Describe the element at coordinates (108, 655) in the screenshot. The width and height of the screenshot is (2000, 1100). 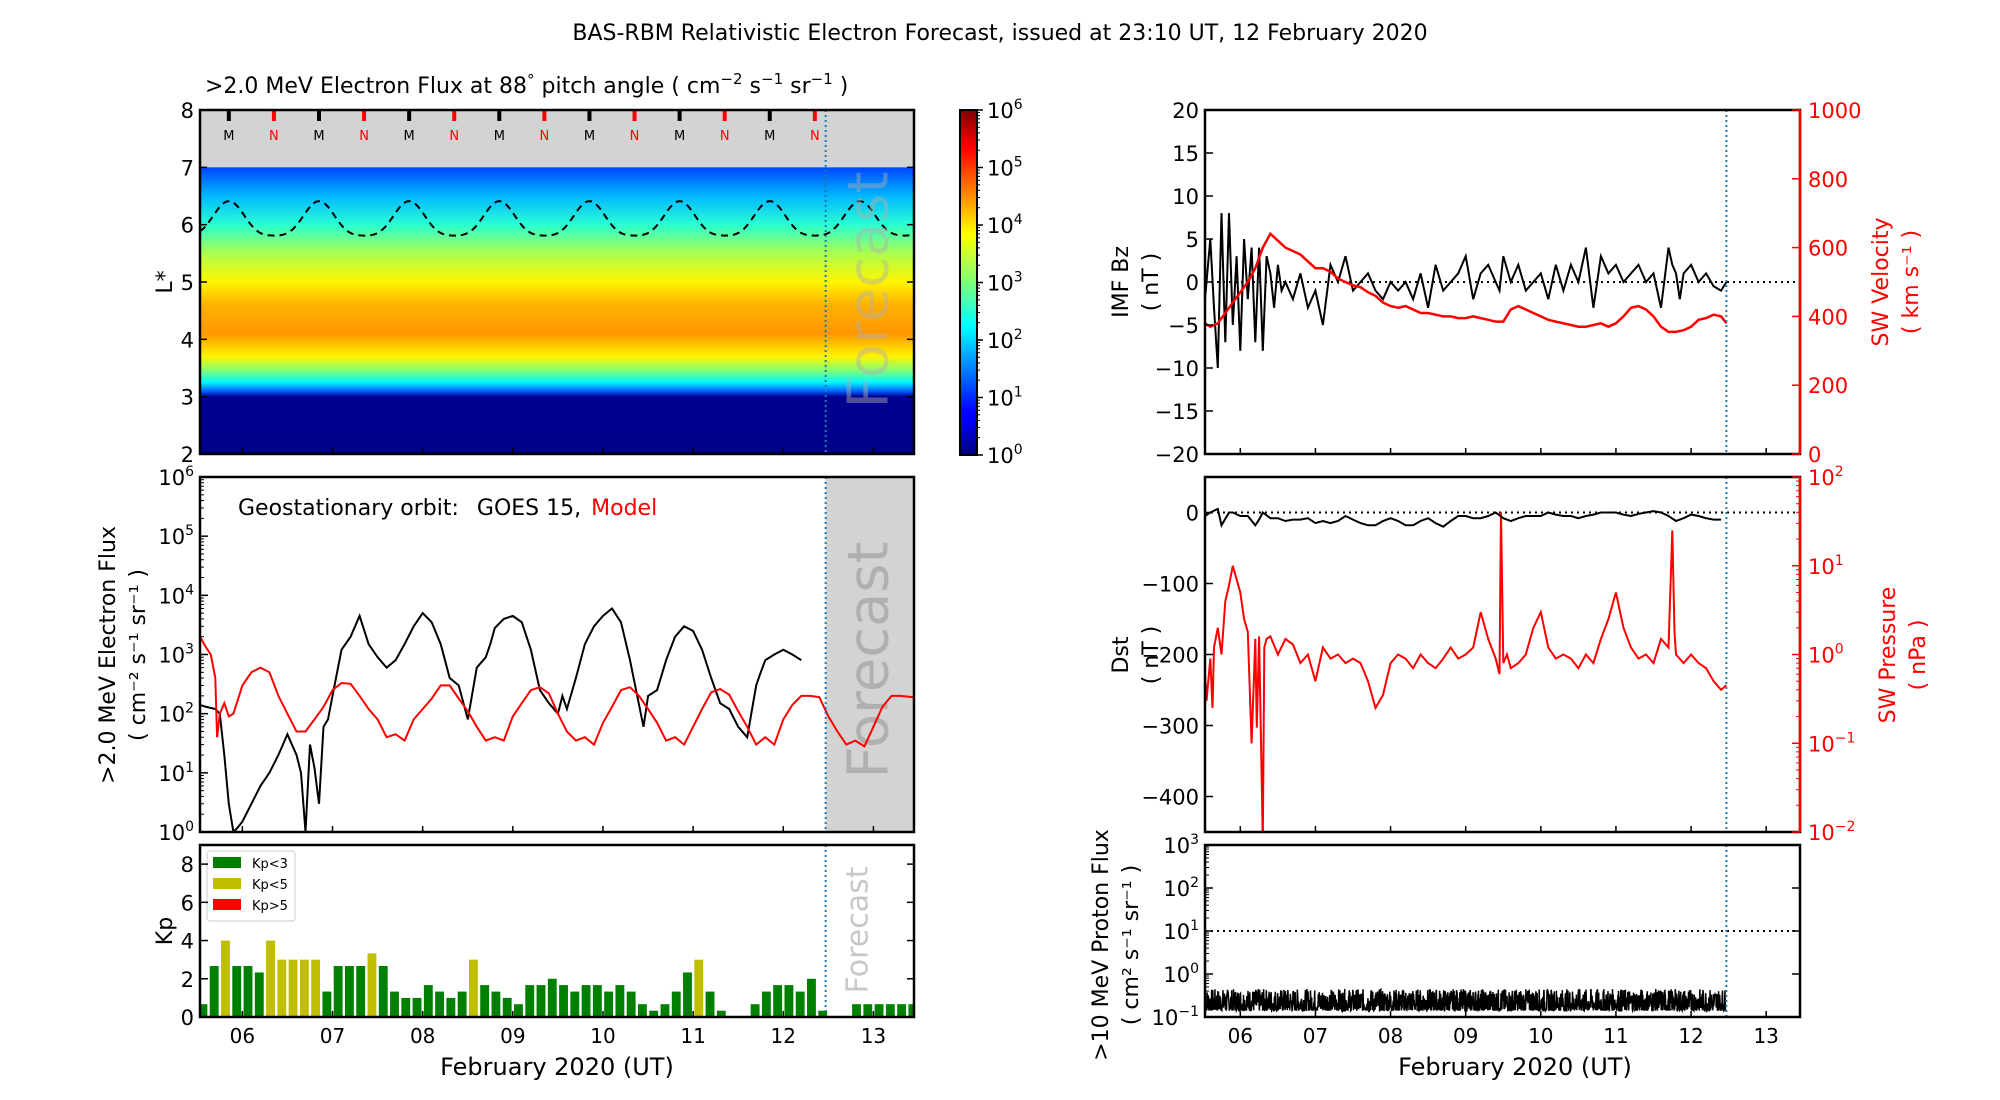
I see `geo-ylabel-line1: >2.0 MeV Electron Flux` at that location.